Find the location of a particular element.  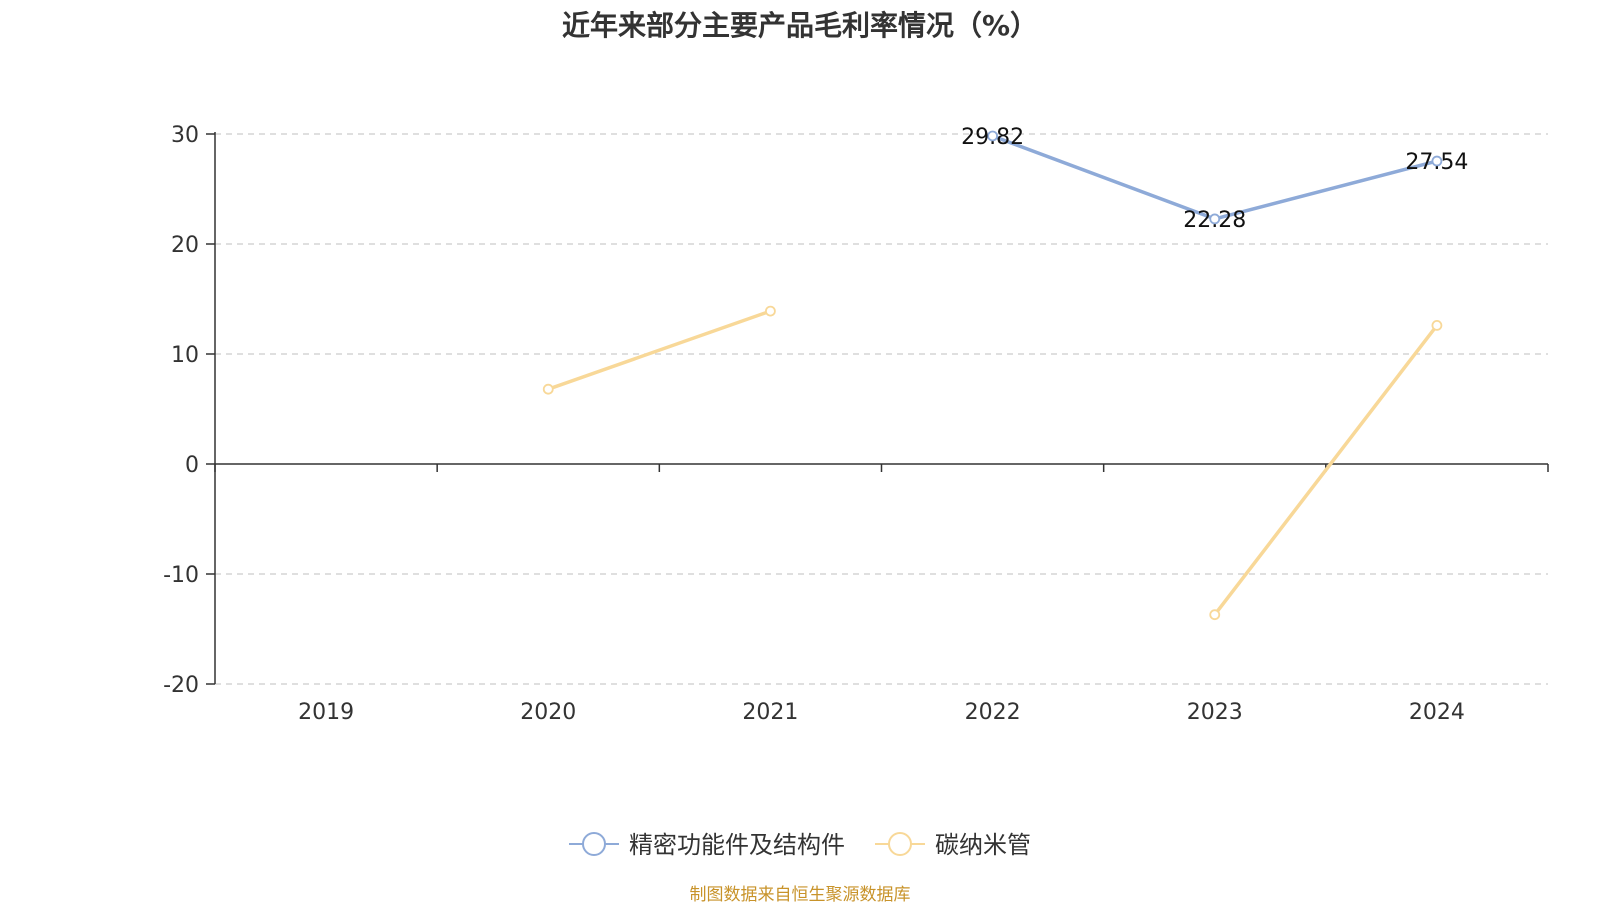

y-tick-label: 30 is located at coordinates (185, 135).